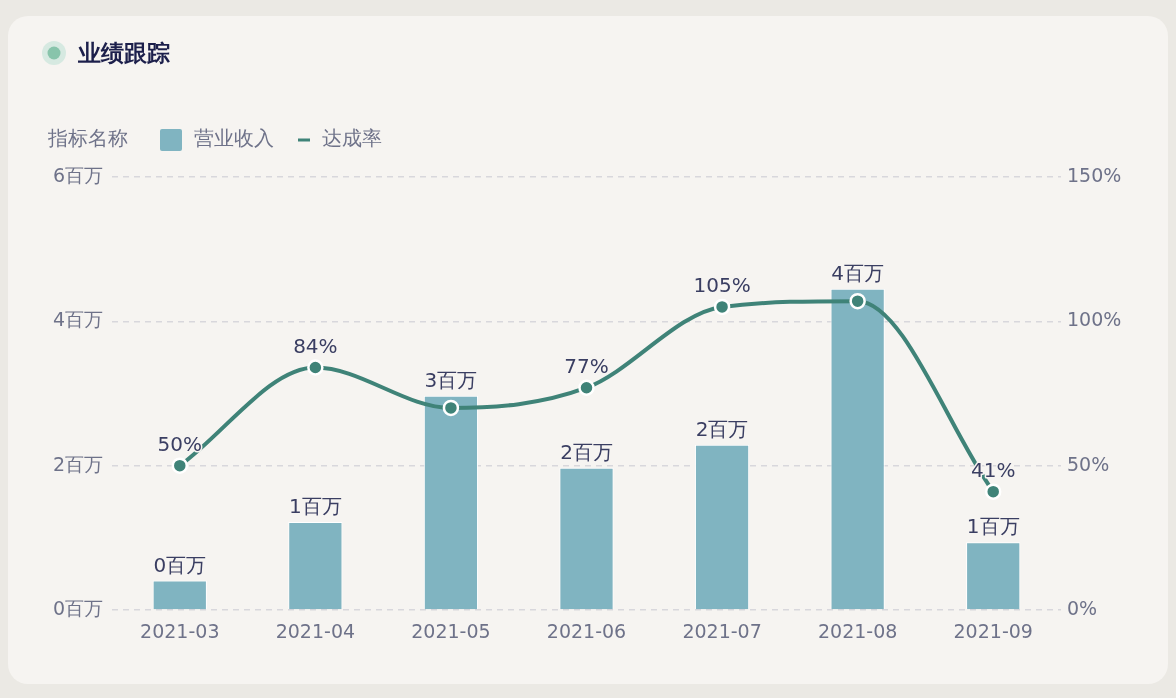  I want to click on x-tick-label: 2021-09, so click(993, 631).